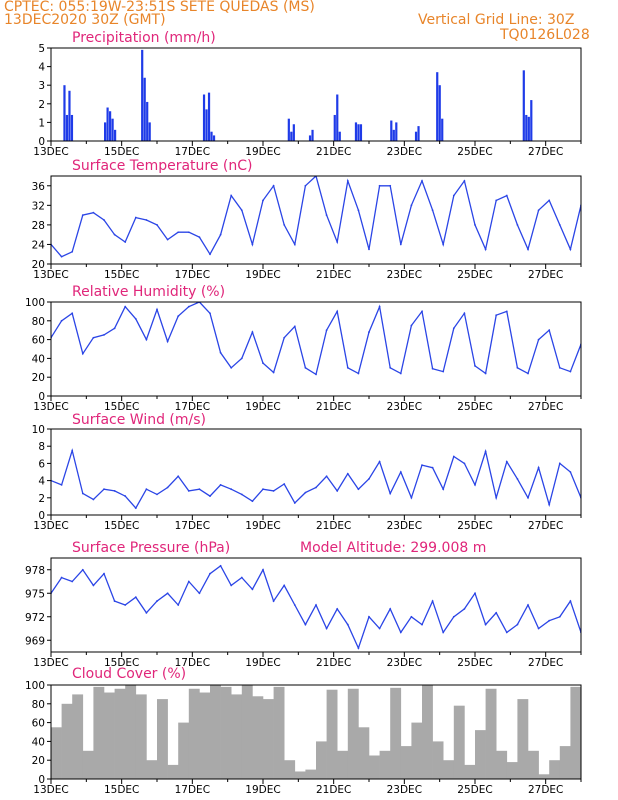  Describe the element at coordinates (545, 35) in the screenshot. I see `model-code: TQ0126L028` at that location.